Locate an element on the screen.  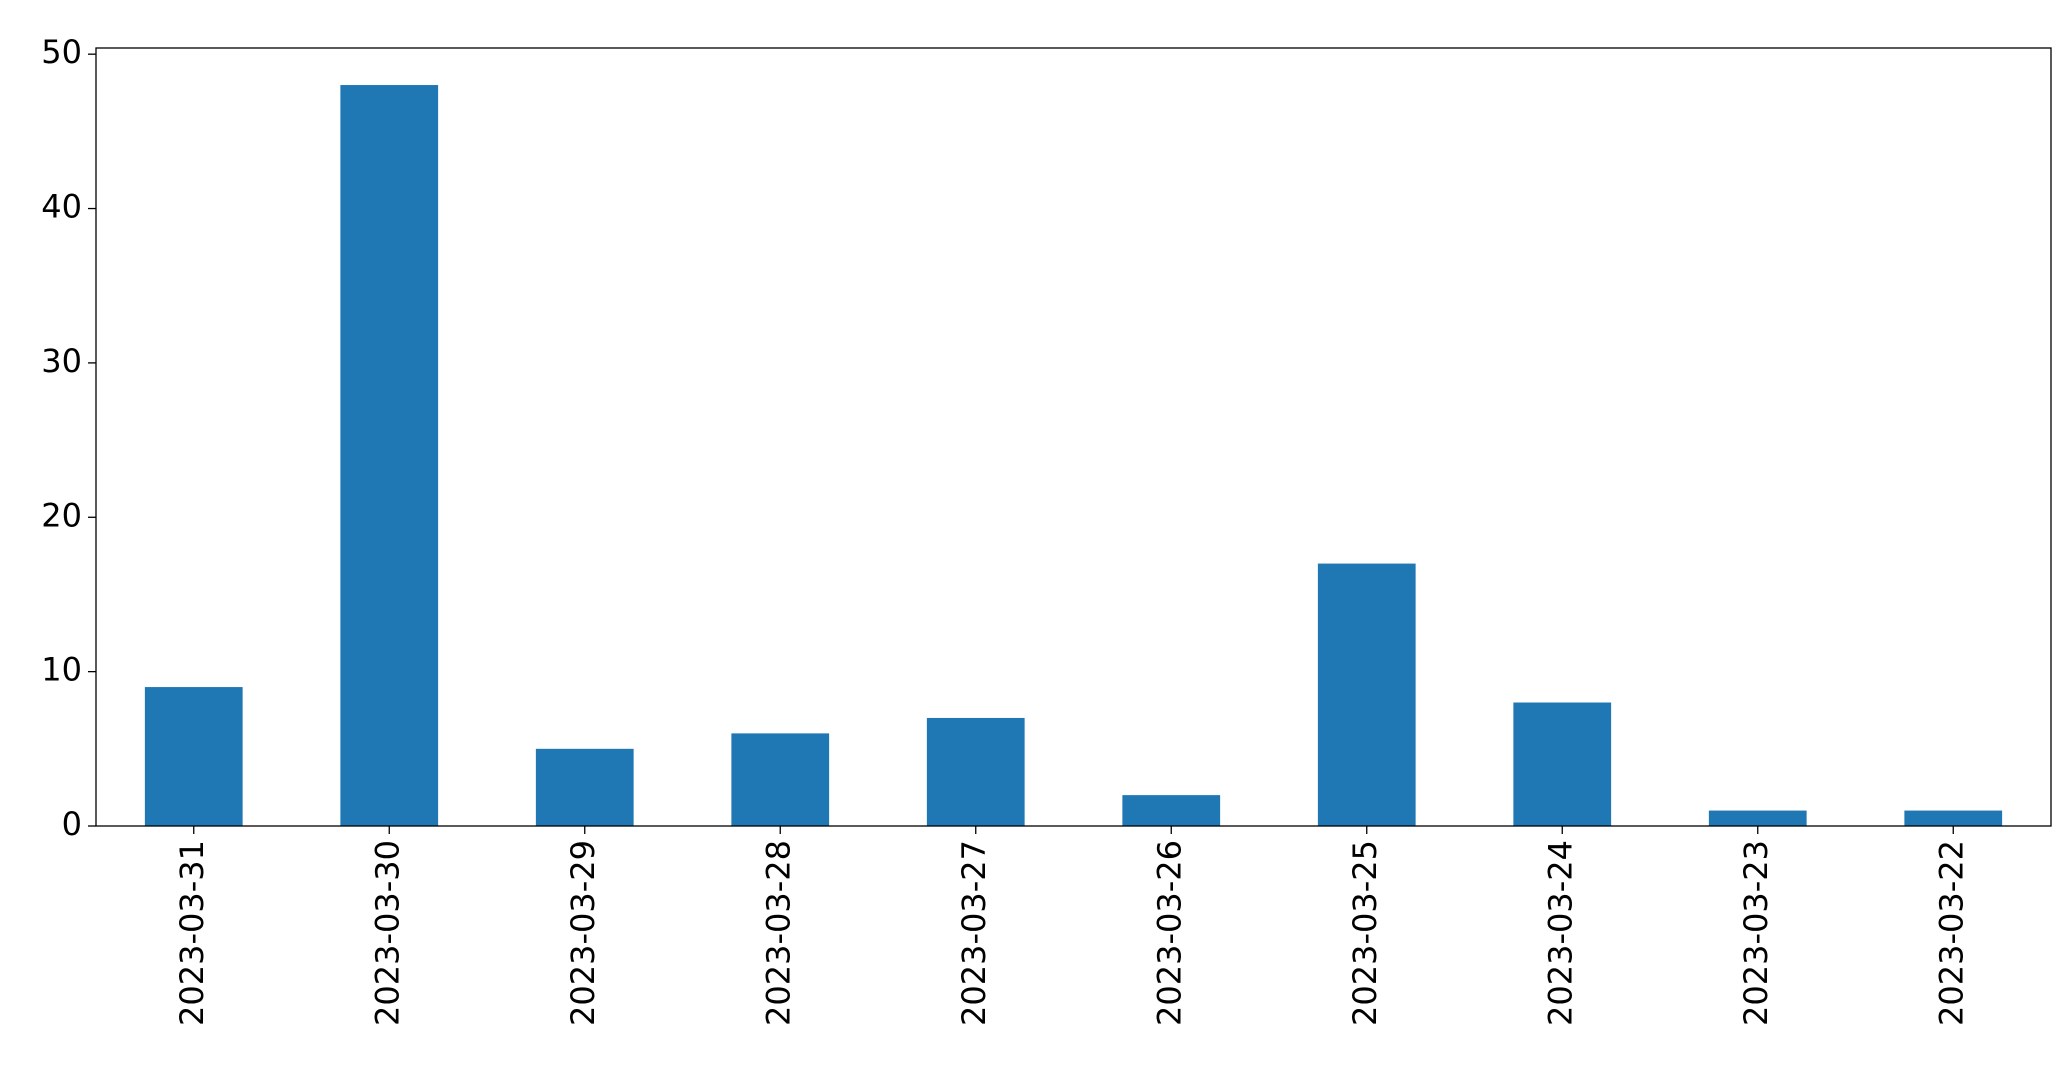
y-tick-label: 40 is located at coordinates (61, 207).